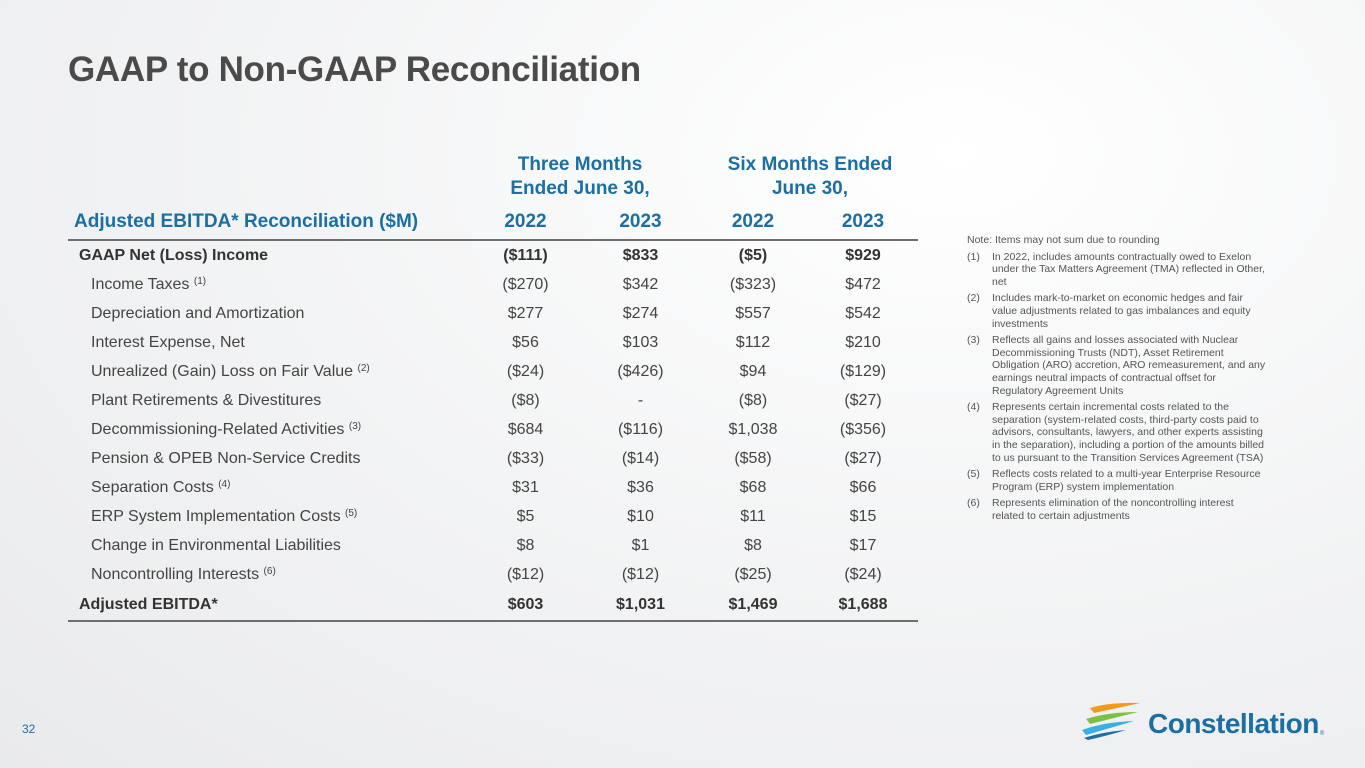 This screenshot has height=768, width=1365. I want to click on row-label-text: ERP System Implementation Costs, so click(216, 516).